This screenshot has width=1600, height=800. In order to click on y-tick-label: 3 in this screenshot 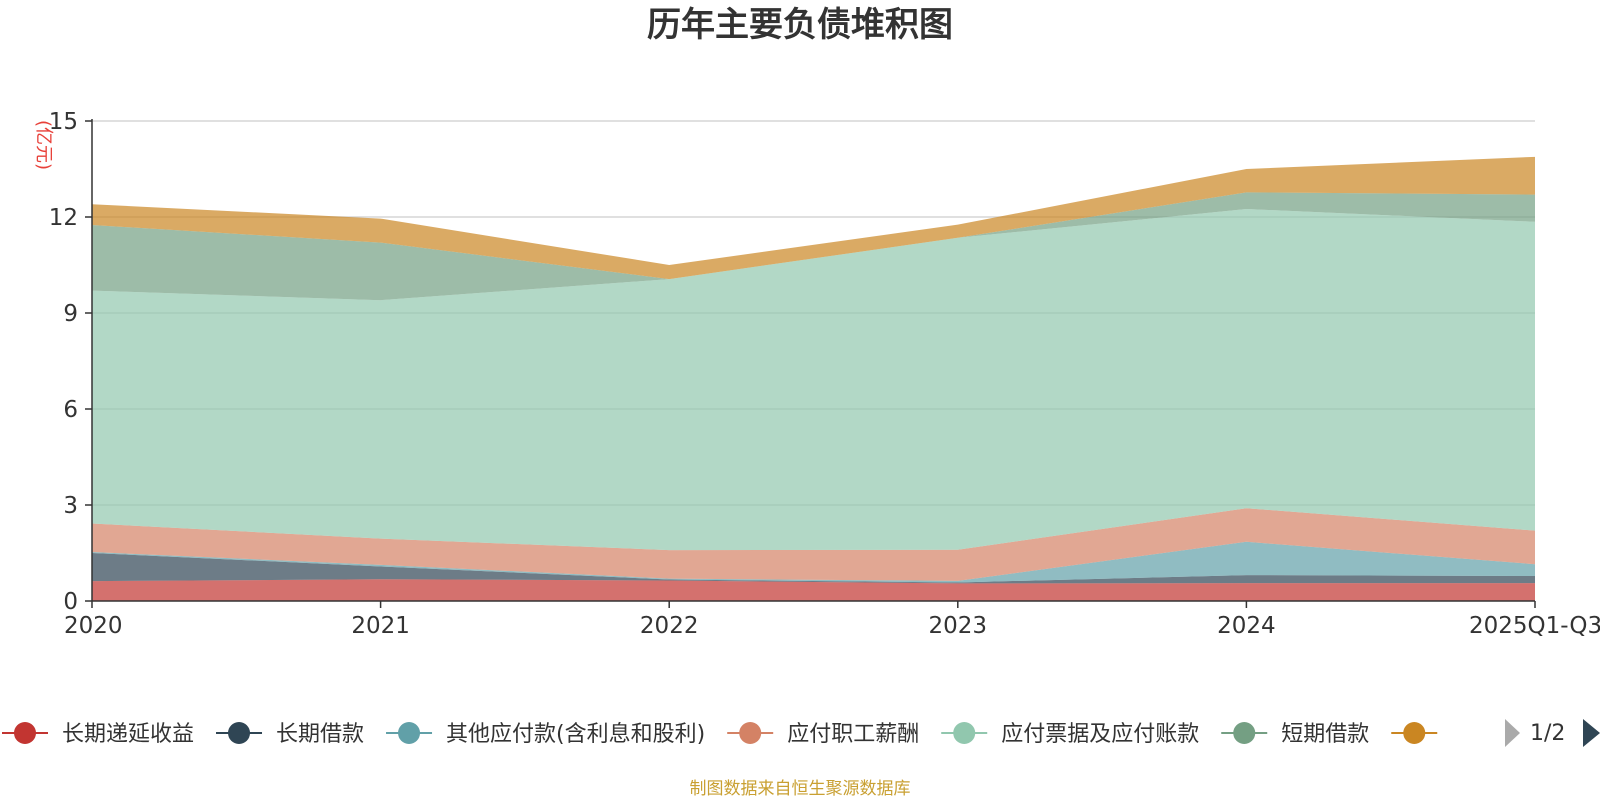, I will do `click(70, 506)`.